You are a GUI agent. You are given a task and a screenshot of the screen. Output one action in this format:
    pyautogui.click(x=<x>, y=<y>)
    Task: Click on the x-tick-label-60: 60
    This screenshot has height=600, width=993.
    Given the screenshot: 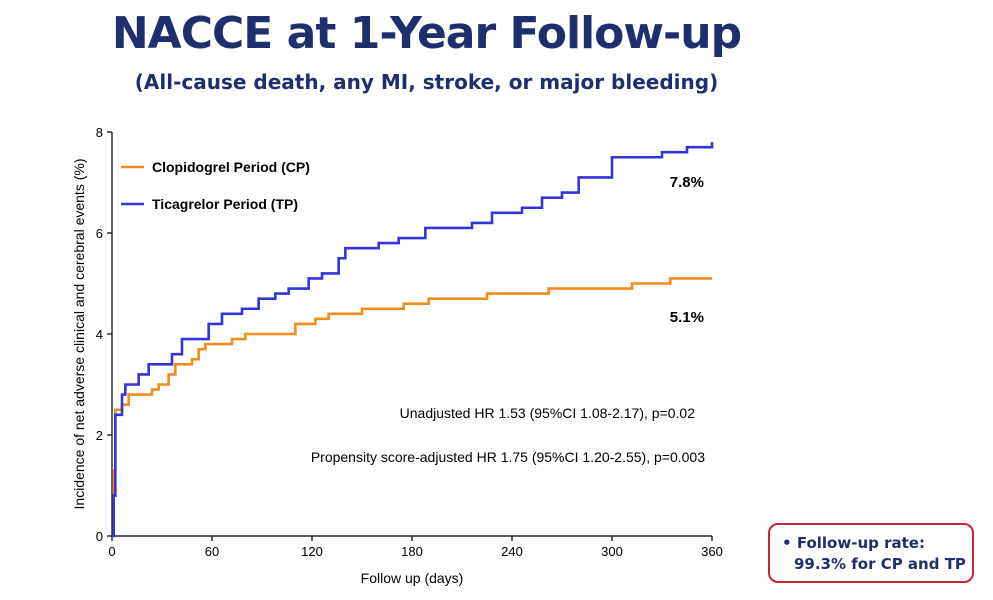 What is the action you would take?
    pyautogui.click(x=212, y=551)
    